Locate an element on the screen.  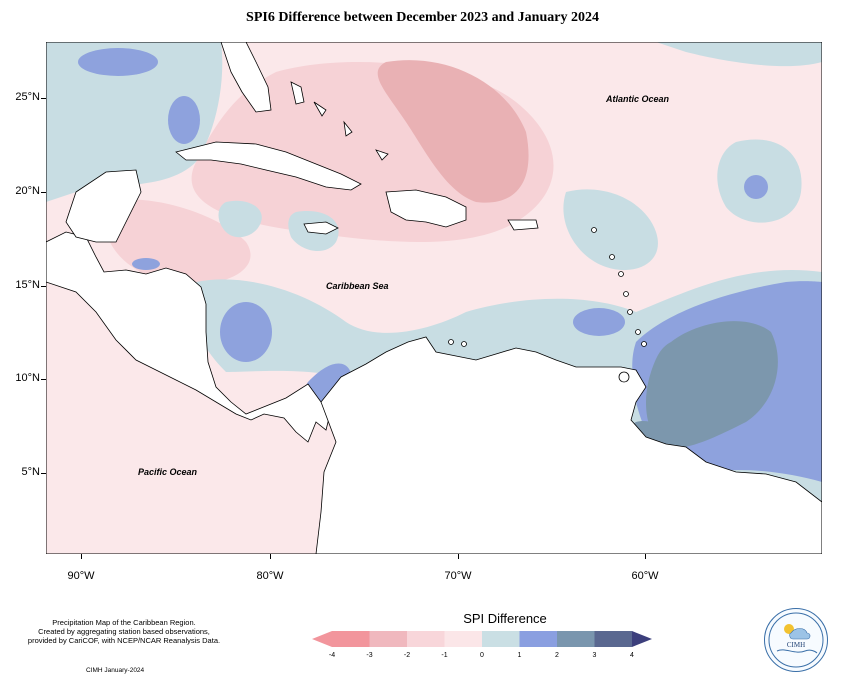
lat-label-20n: 20°N is located at coordinates (27, 191).